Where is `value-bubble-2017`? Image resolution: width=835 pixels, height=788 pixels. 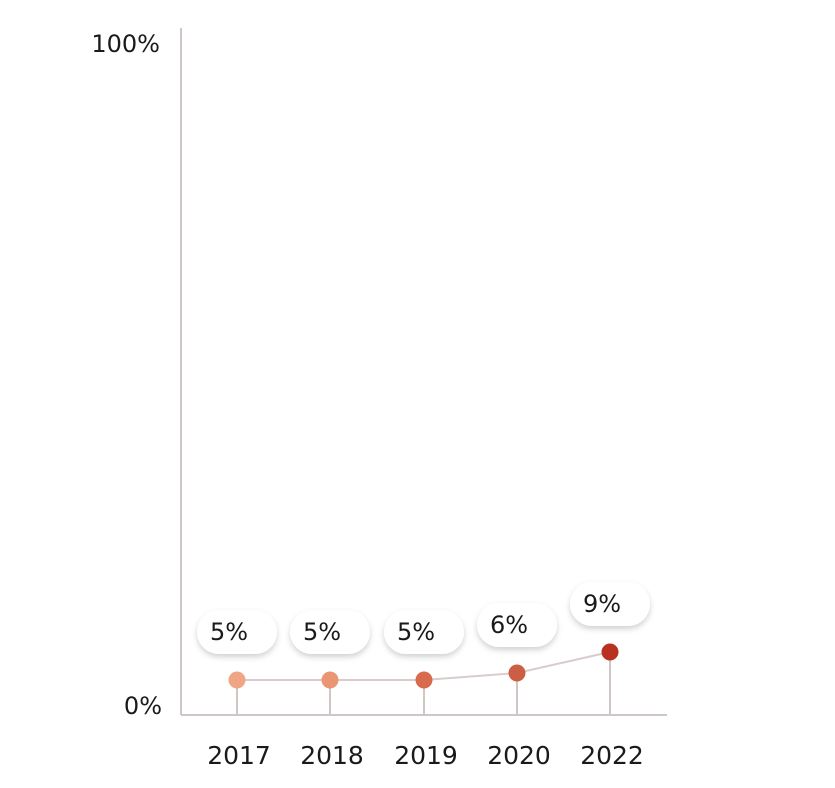 value-bubble-2017 is located at coordinates (237, 632).